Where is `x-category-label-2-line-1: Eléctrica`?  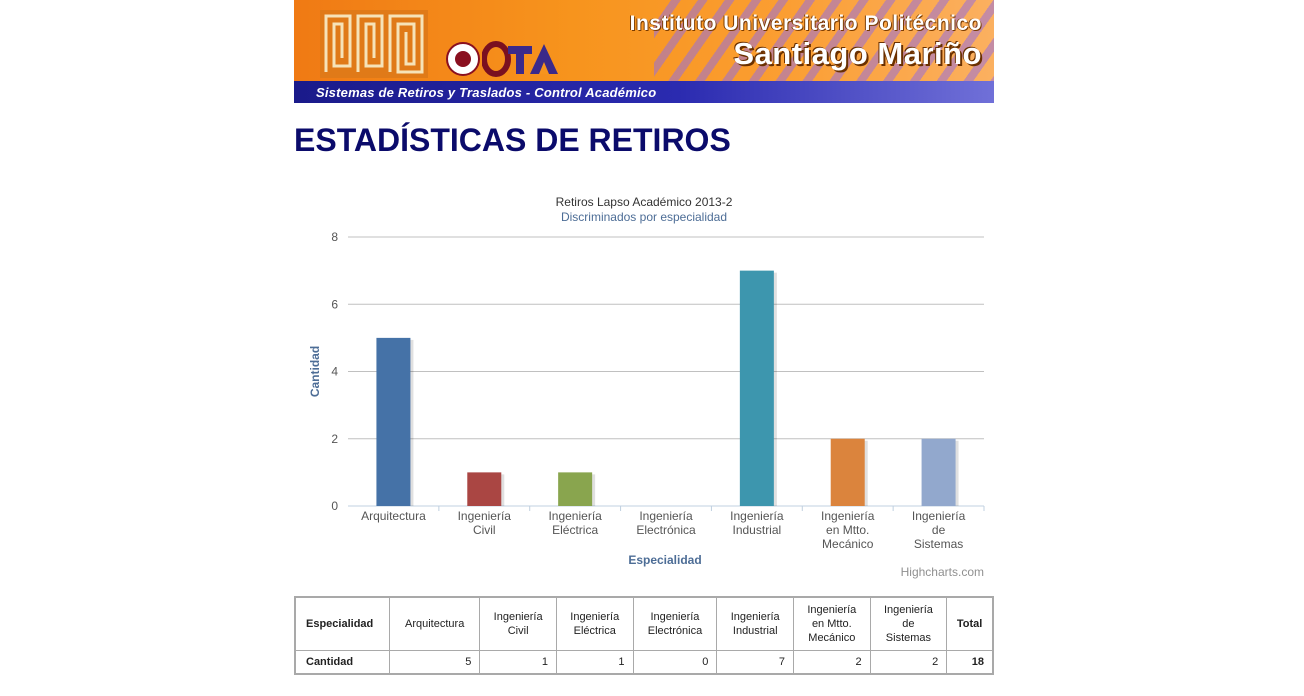
x-category-label-2-line-1: Eléctrica is located at coordinates (575, 530).